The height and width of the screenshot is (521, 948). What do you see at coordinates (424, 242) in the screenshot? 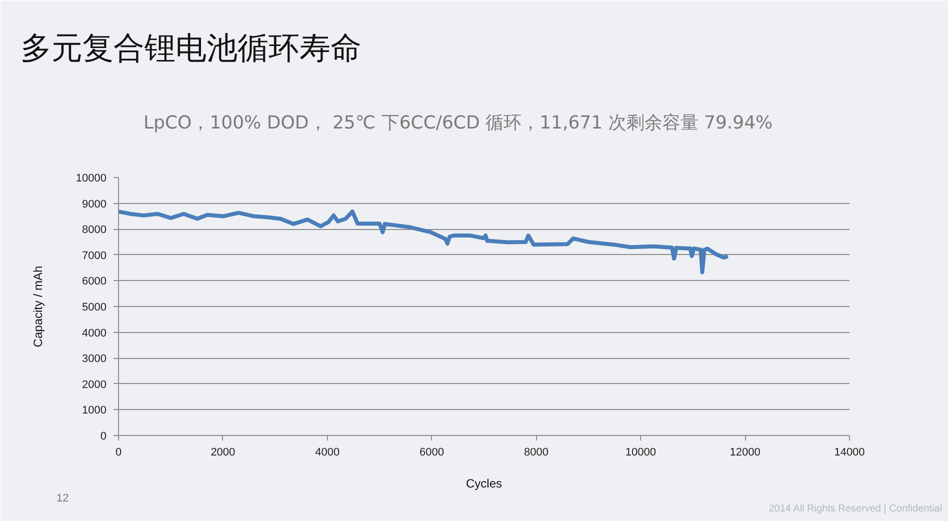
I see `line-series` at bounding box center [424, 242].